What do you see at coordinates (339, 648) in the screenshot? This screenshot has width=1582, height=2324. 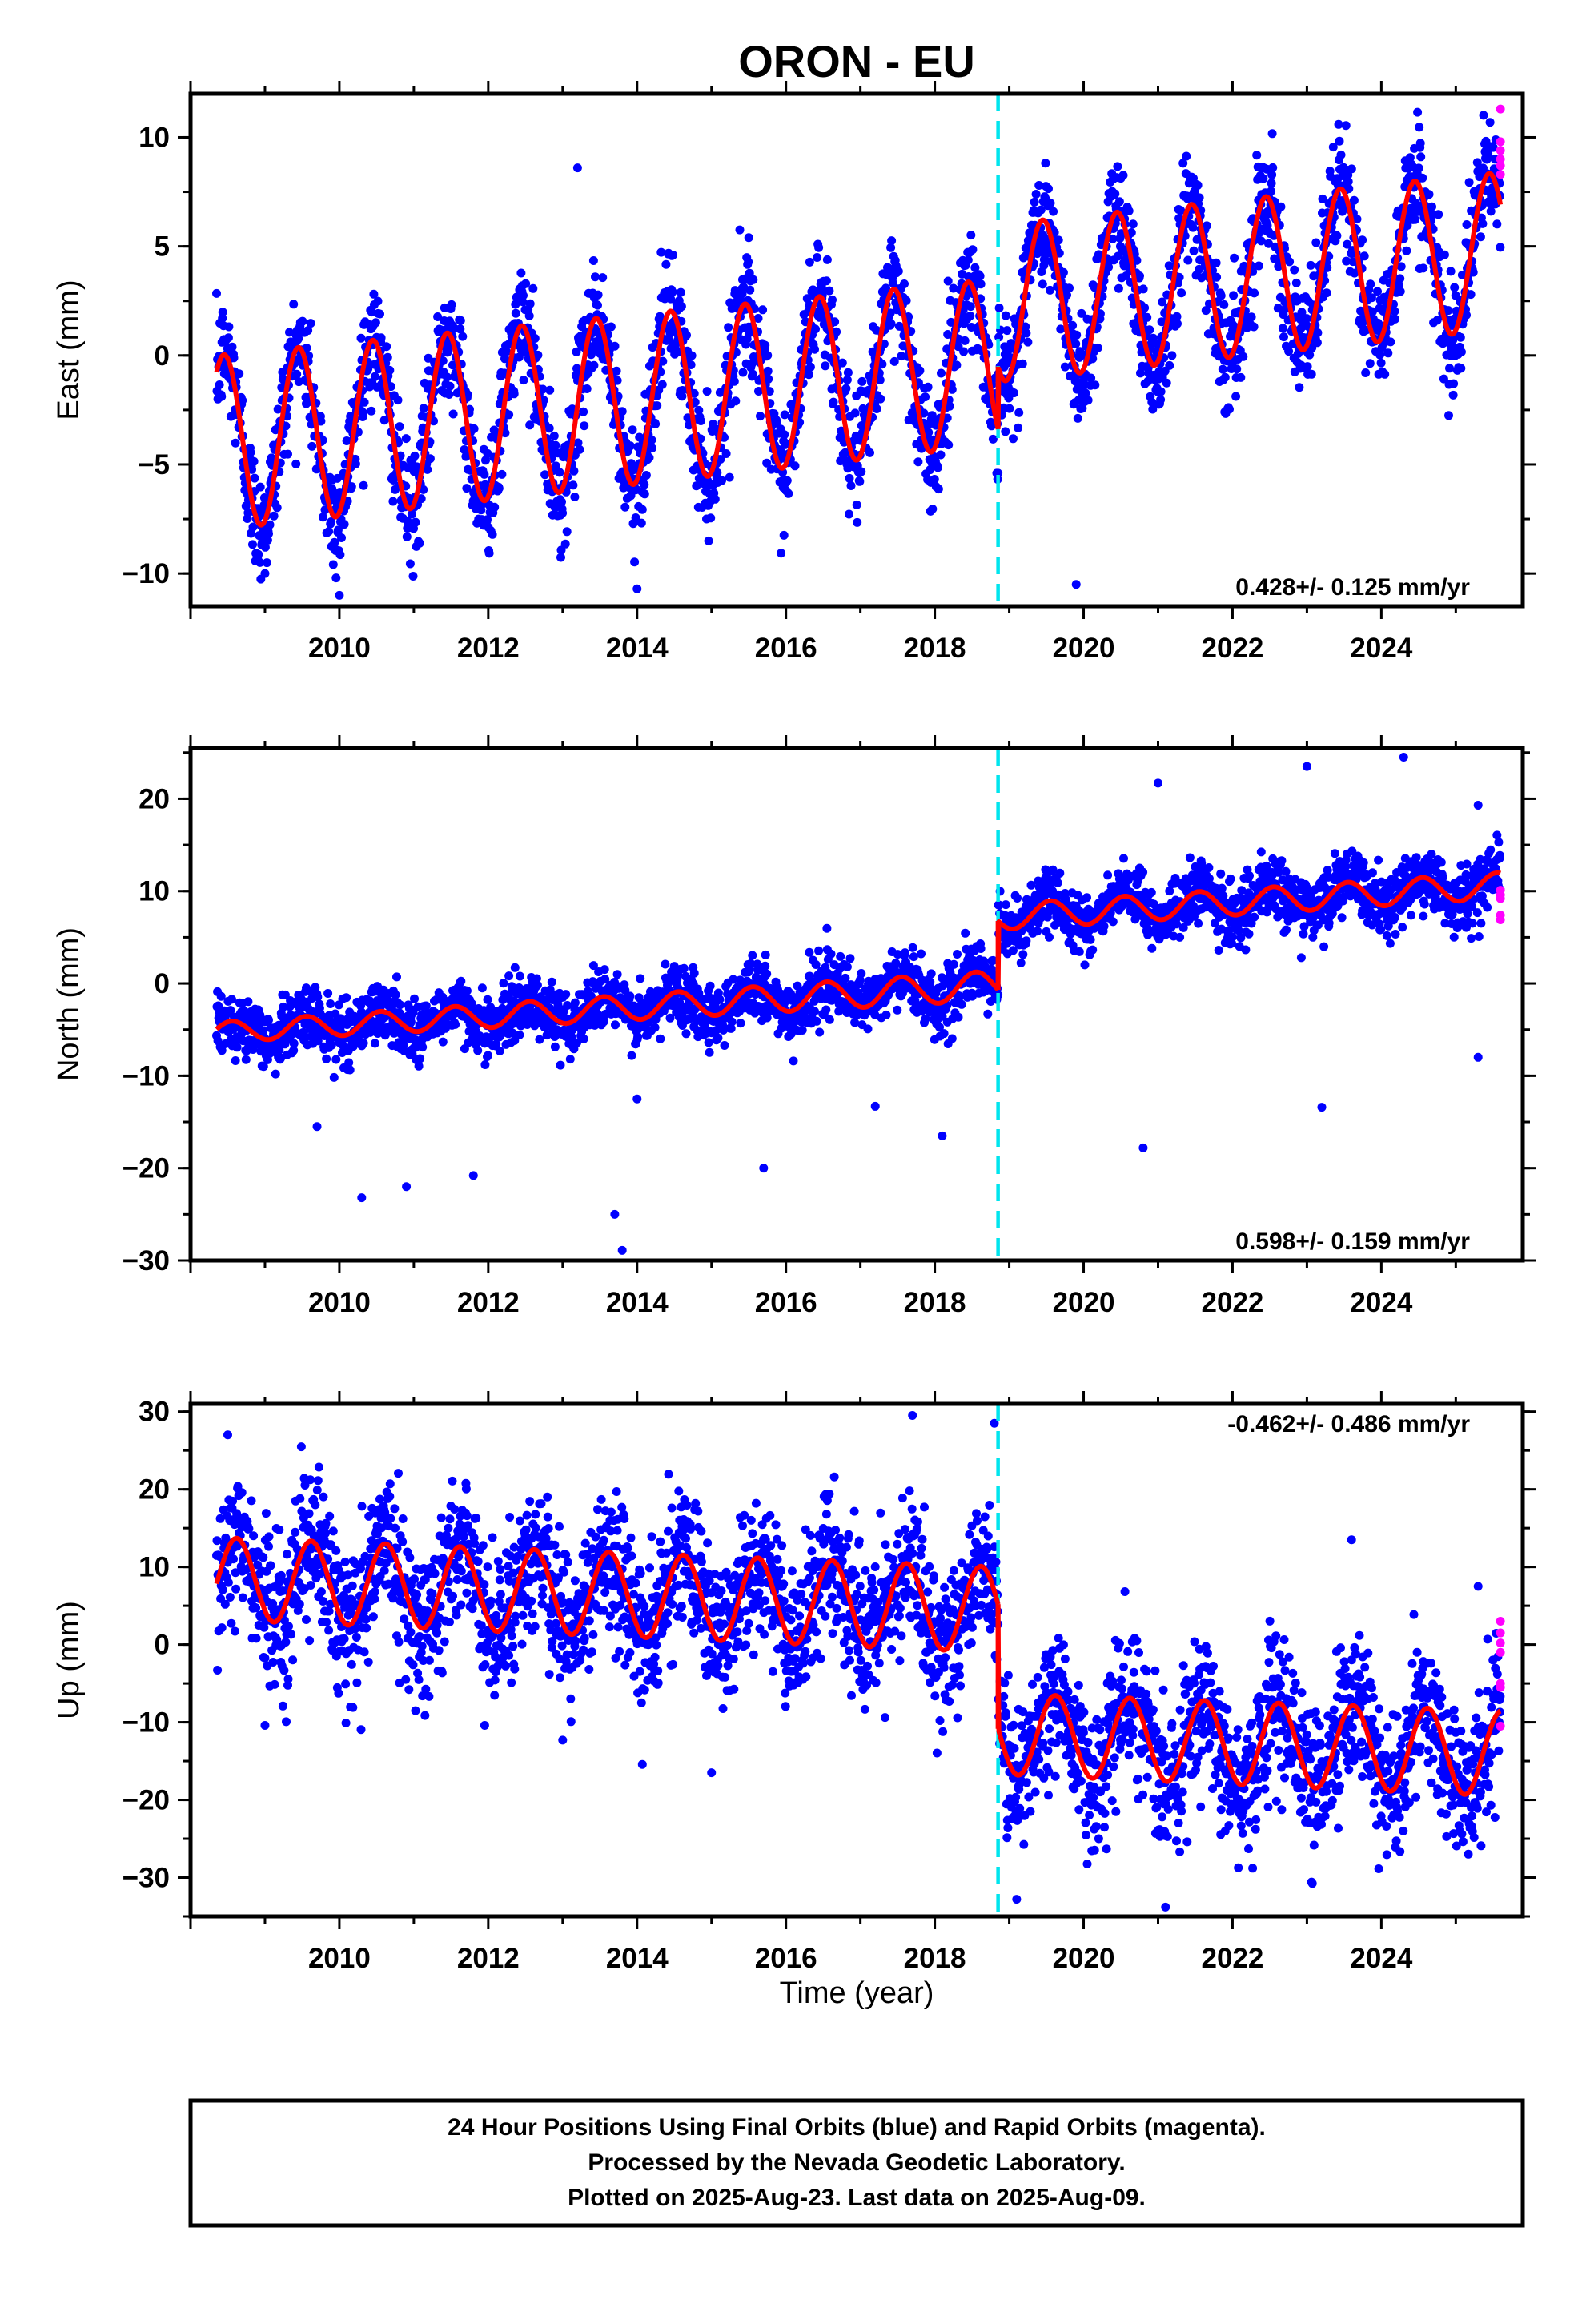 I see `x-tick-label: 2010` at bounding box center [339, 648].